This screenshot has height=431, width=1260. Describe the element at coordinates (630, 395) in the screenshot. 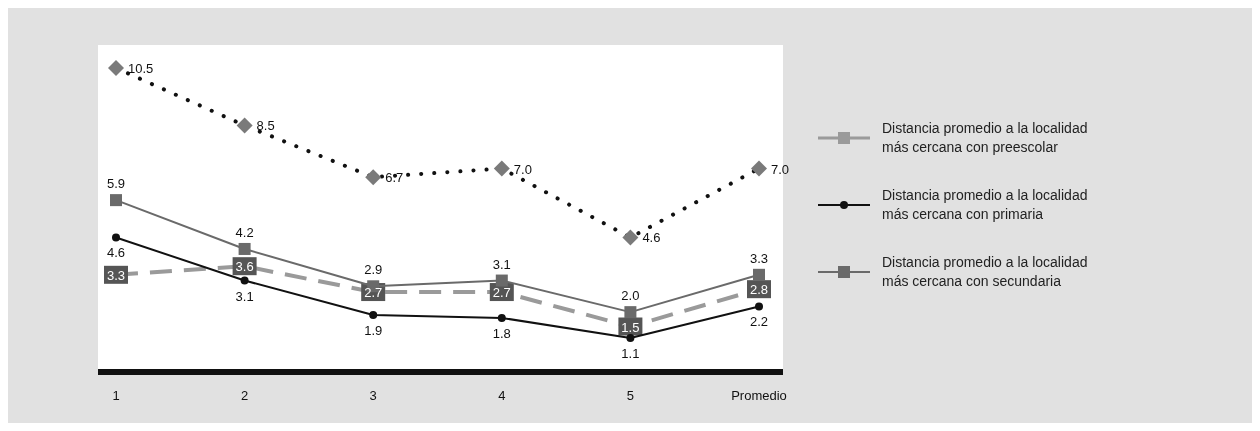

I see `x-tick-label: 5` at that location.